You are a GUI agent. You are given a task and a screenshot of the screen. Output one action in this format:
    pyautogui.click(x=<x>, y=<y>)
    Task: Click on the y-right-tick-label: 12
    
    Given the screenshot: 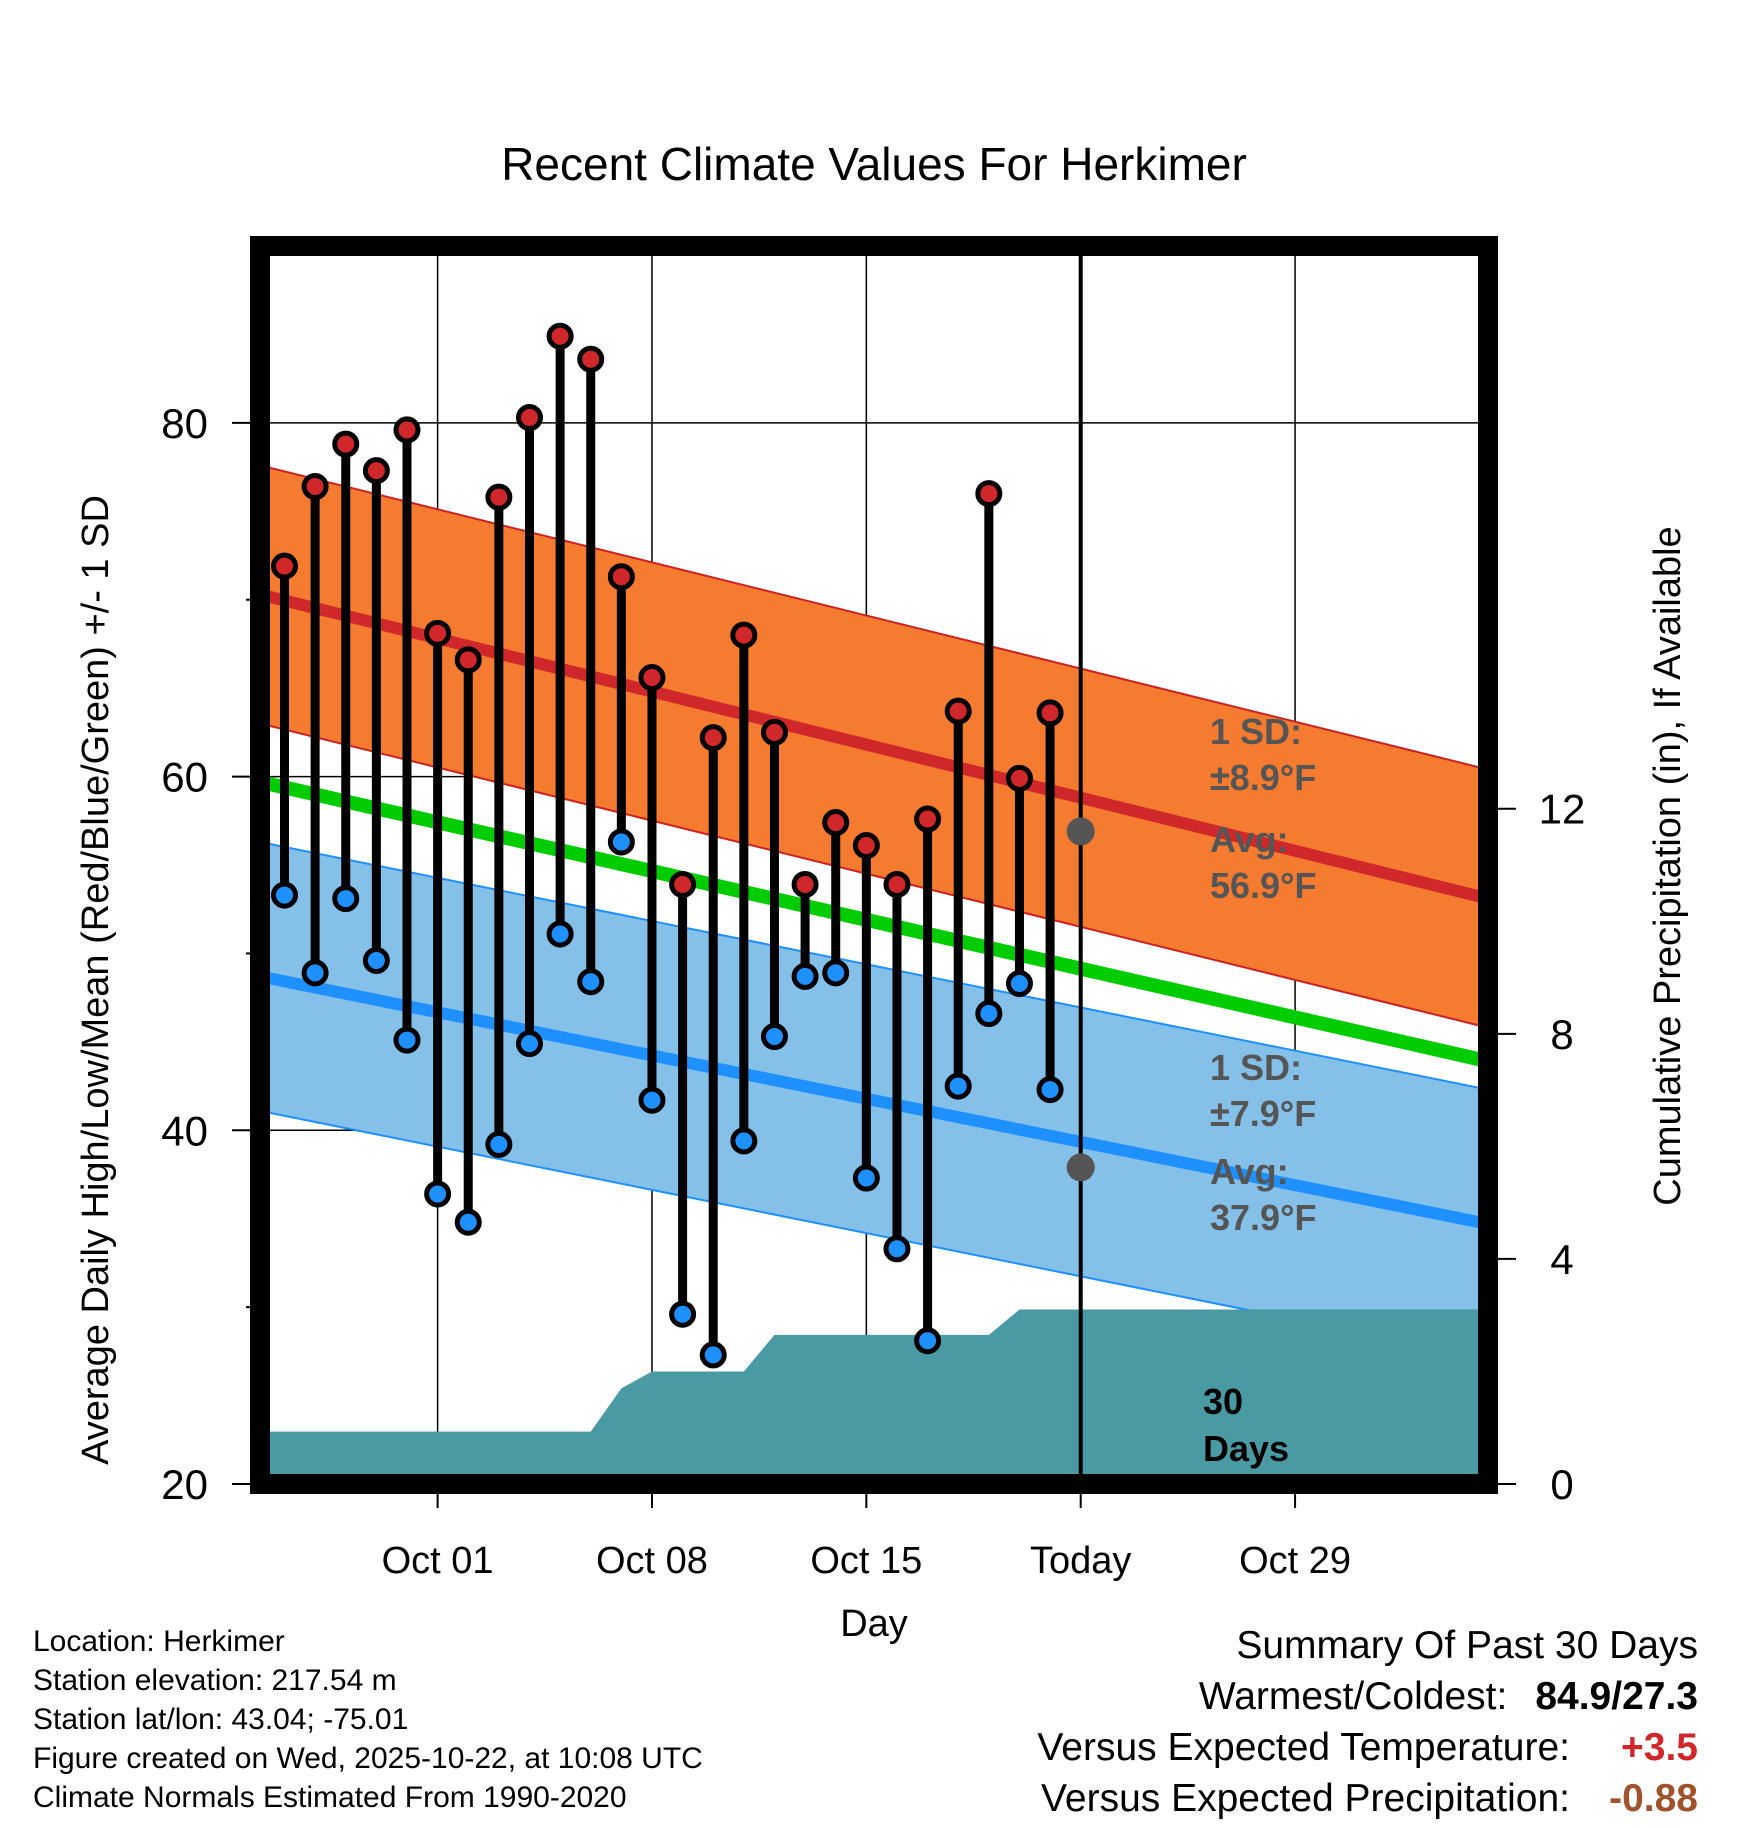 What is the action you would take?
    pyautogui.click(x=1562, y=809)
    